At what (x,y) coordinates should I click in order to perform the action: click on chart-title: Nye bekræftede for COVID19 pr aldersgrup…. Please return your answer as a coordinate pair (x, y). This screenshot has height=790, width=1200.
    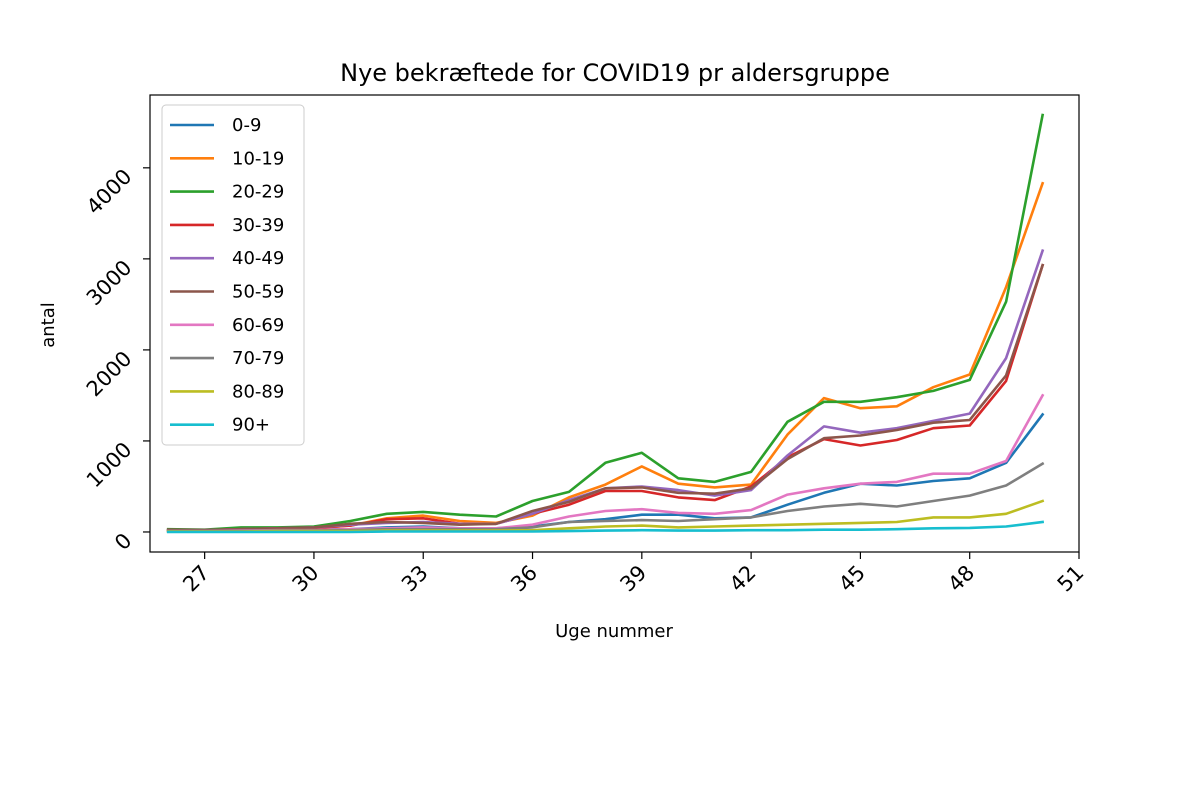
    Looking at the image, I should click on (615, 73).